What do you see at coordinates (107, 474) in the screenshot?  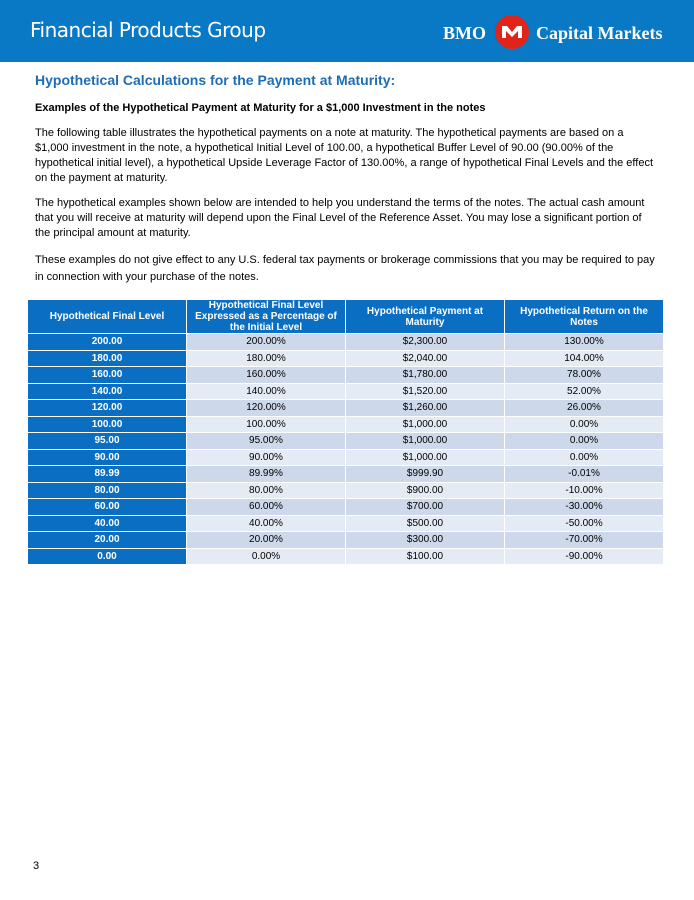 I see `table-cell: 89.99` at bounding box center [107, 474].